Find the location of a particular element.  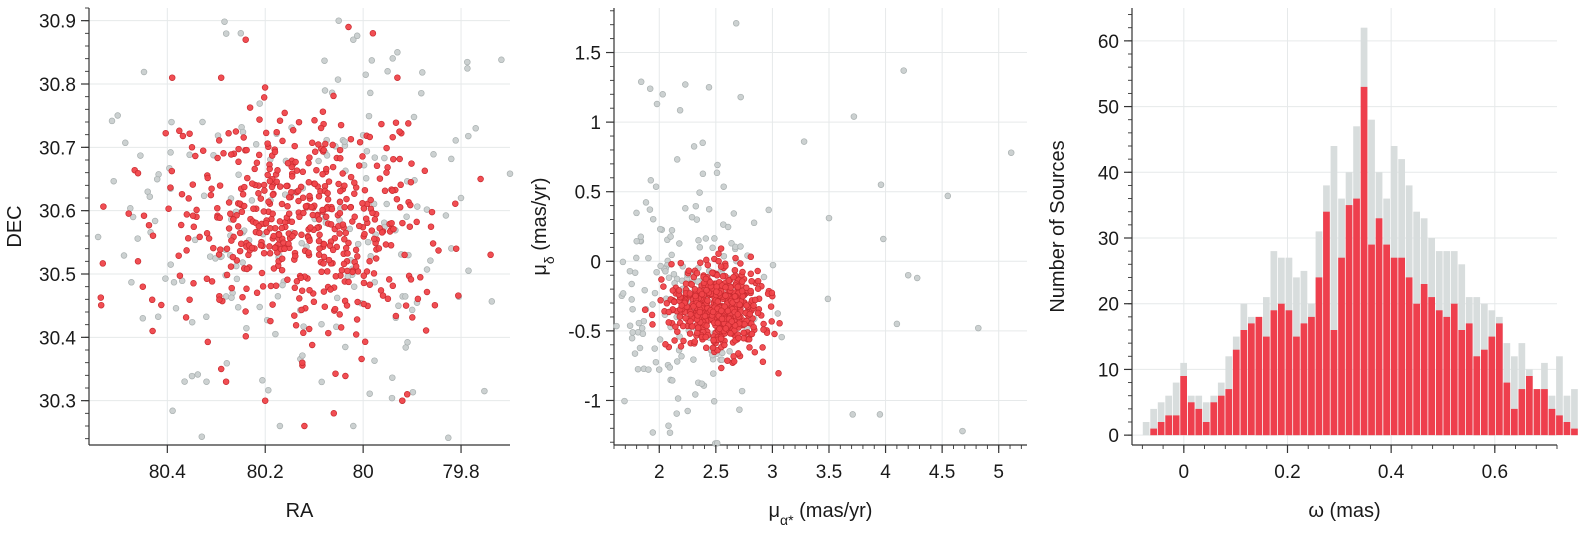

y-axis-label: μδ (mas/yr) is located at coordinates (543, 226).